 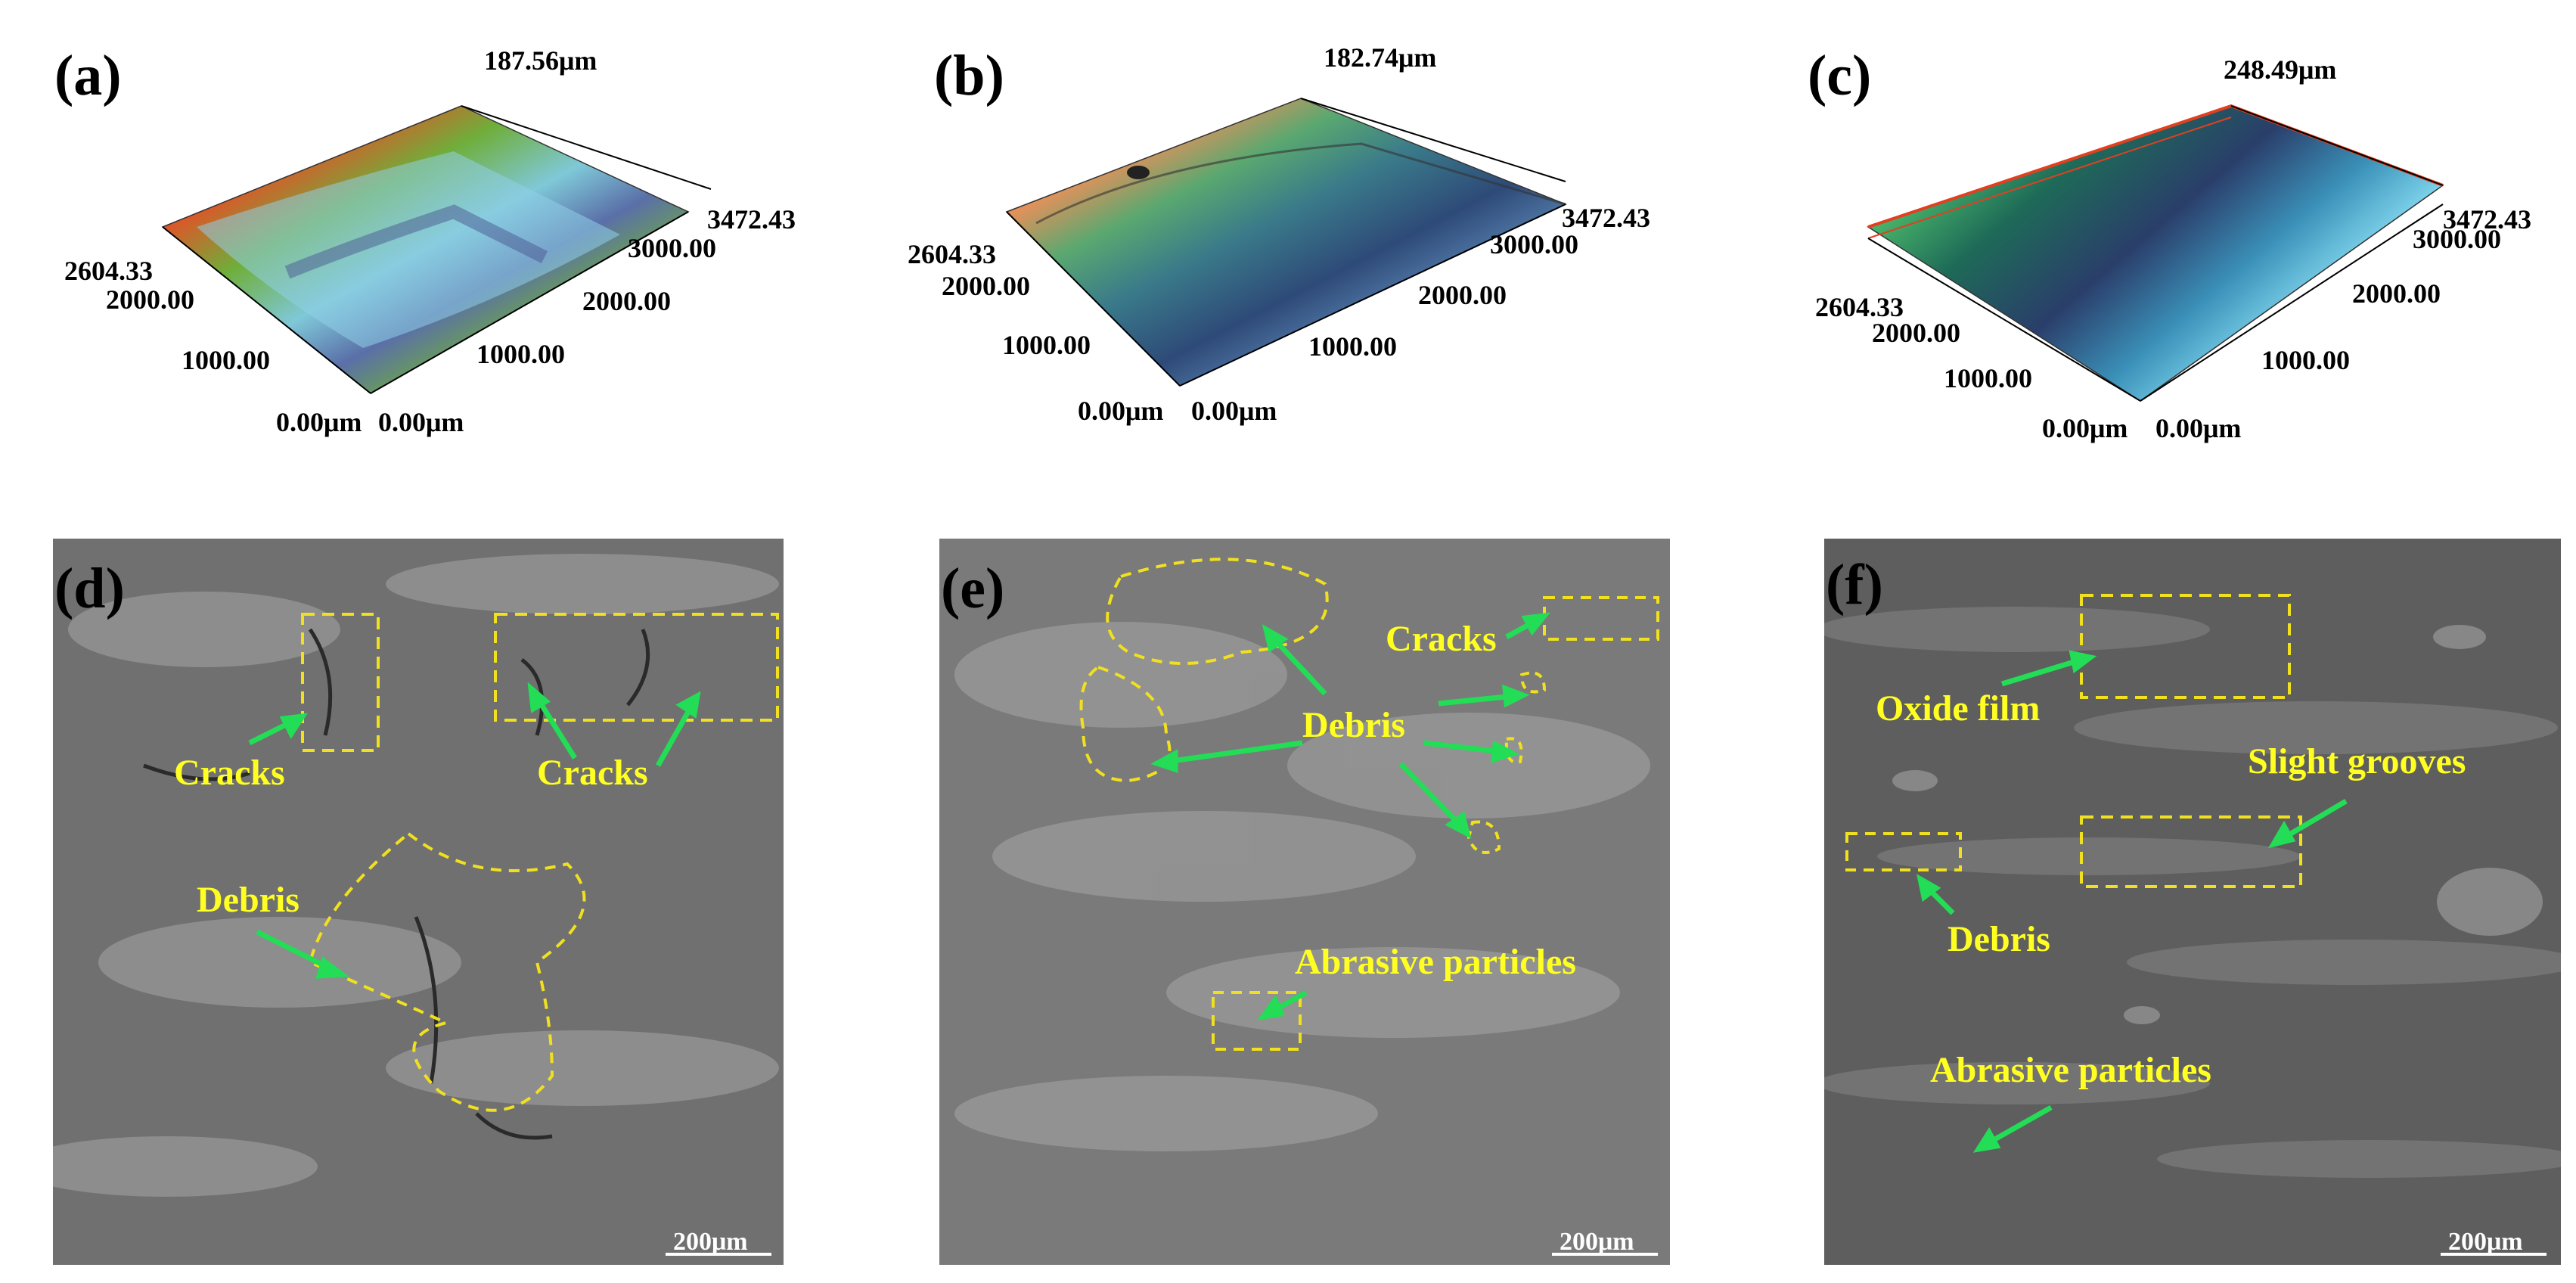 What do you see at coordinates (1353, 725) in the screenshot?
I see `annotation-debris-e: Debris` at bounding box center [1353, 725].